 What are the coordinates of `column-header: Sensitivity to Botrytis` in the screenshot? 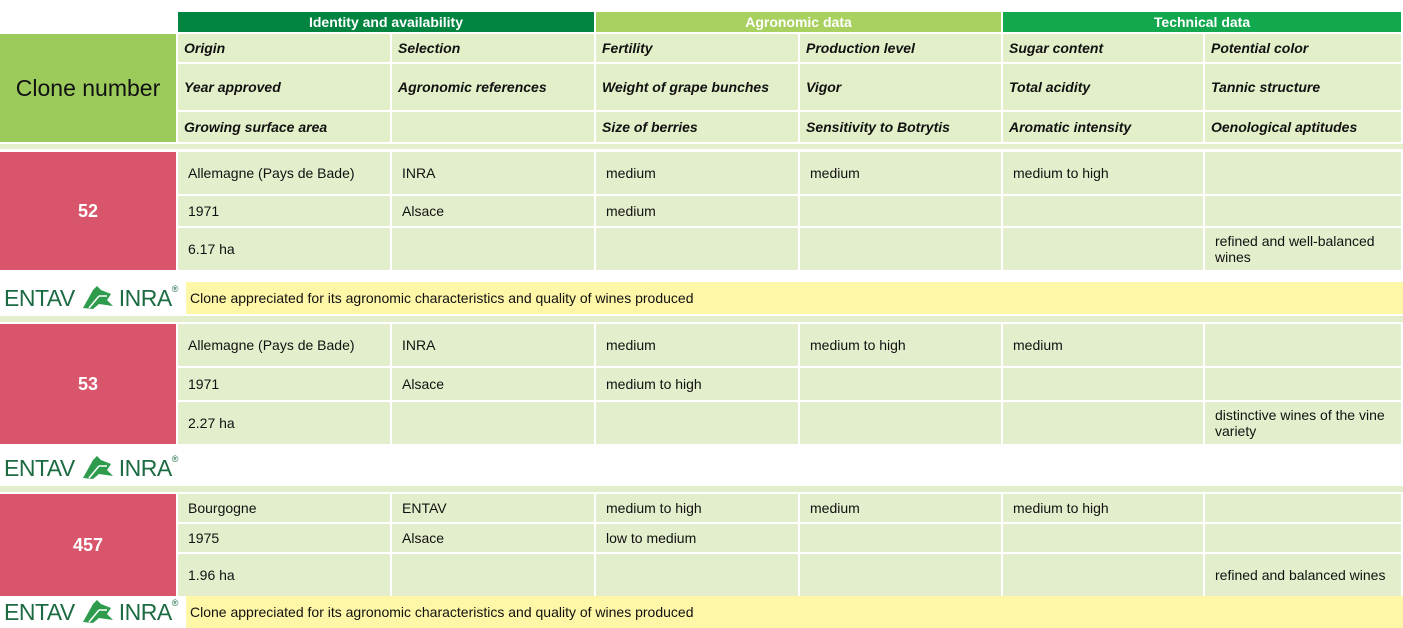 It's located at (900, 127).